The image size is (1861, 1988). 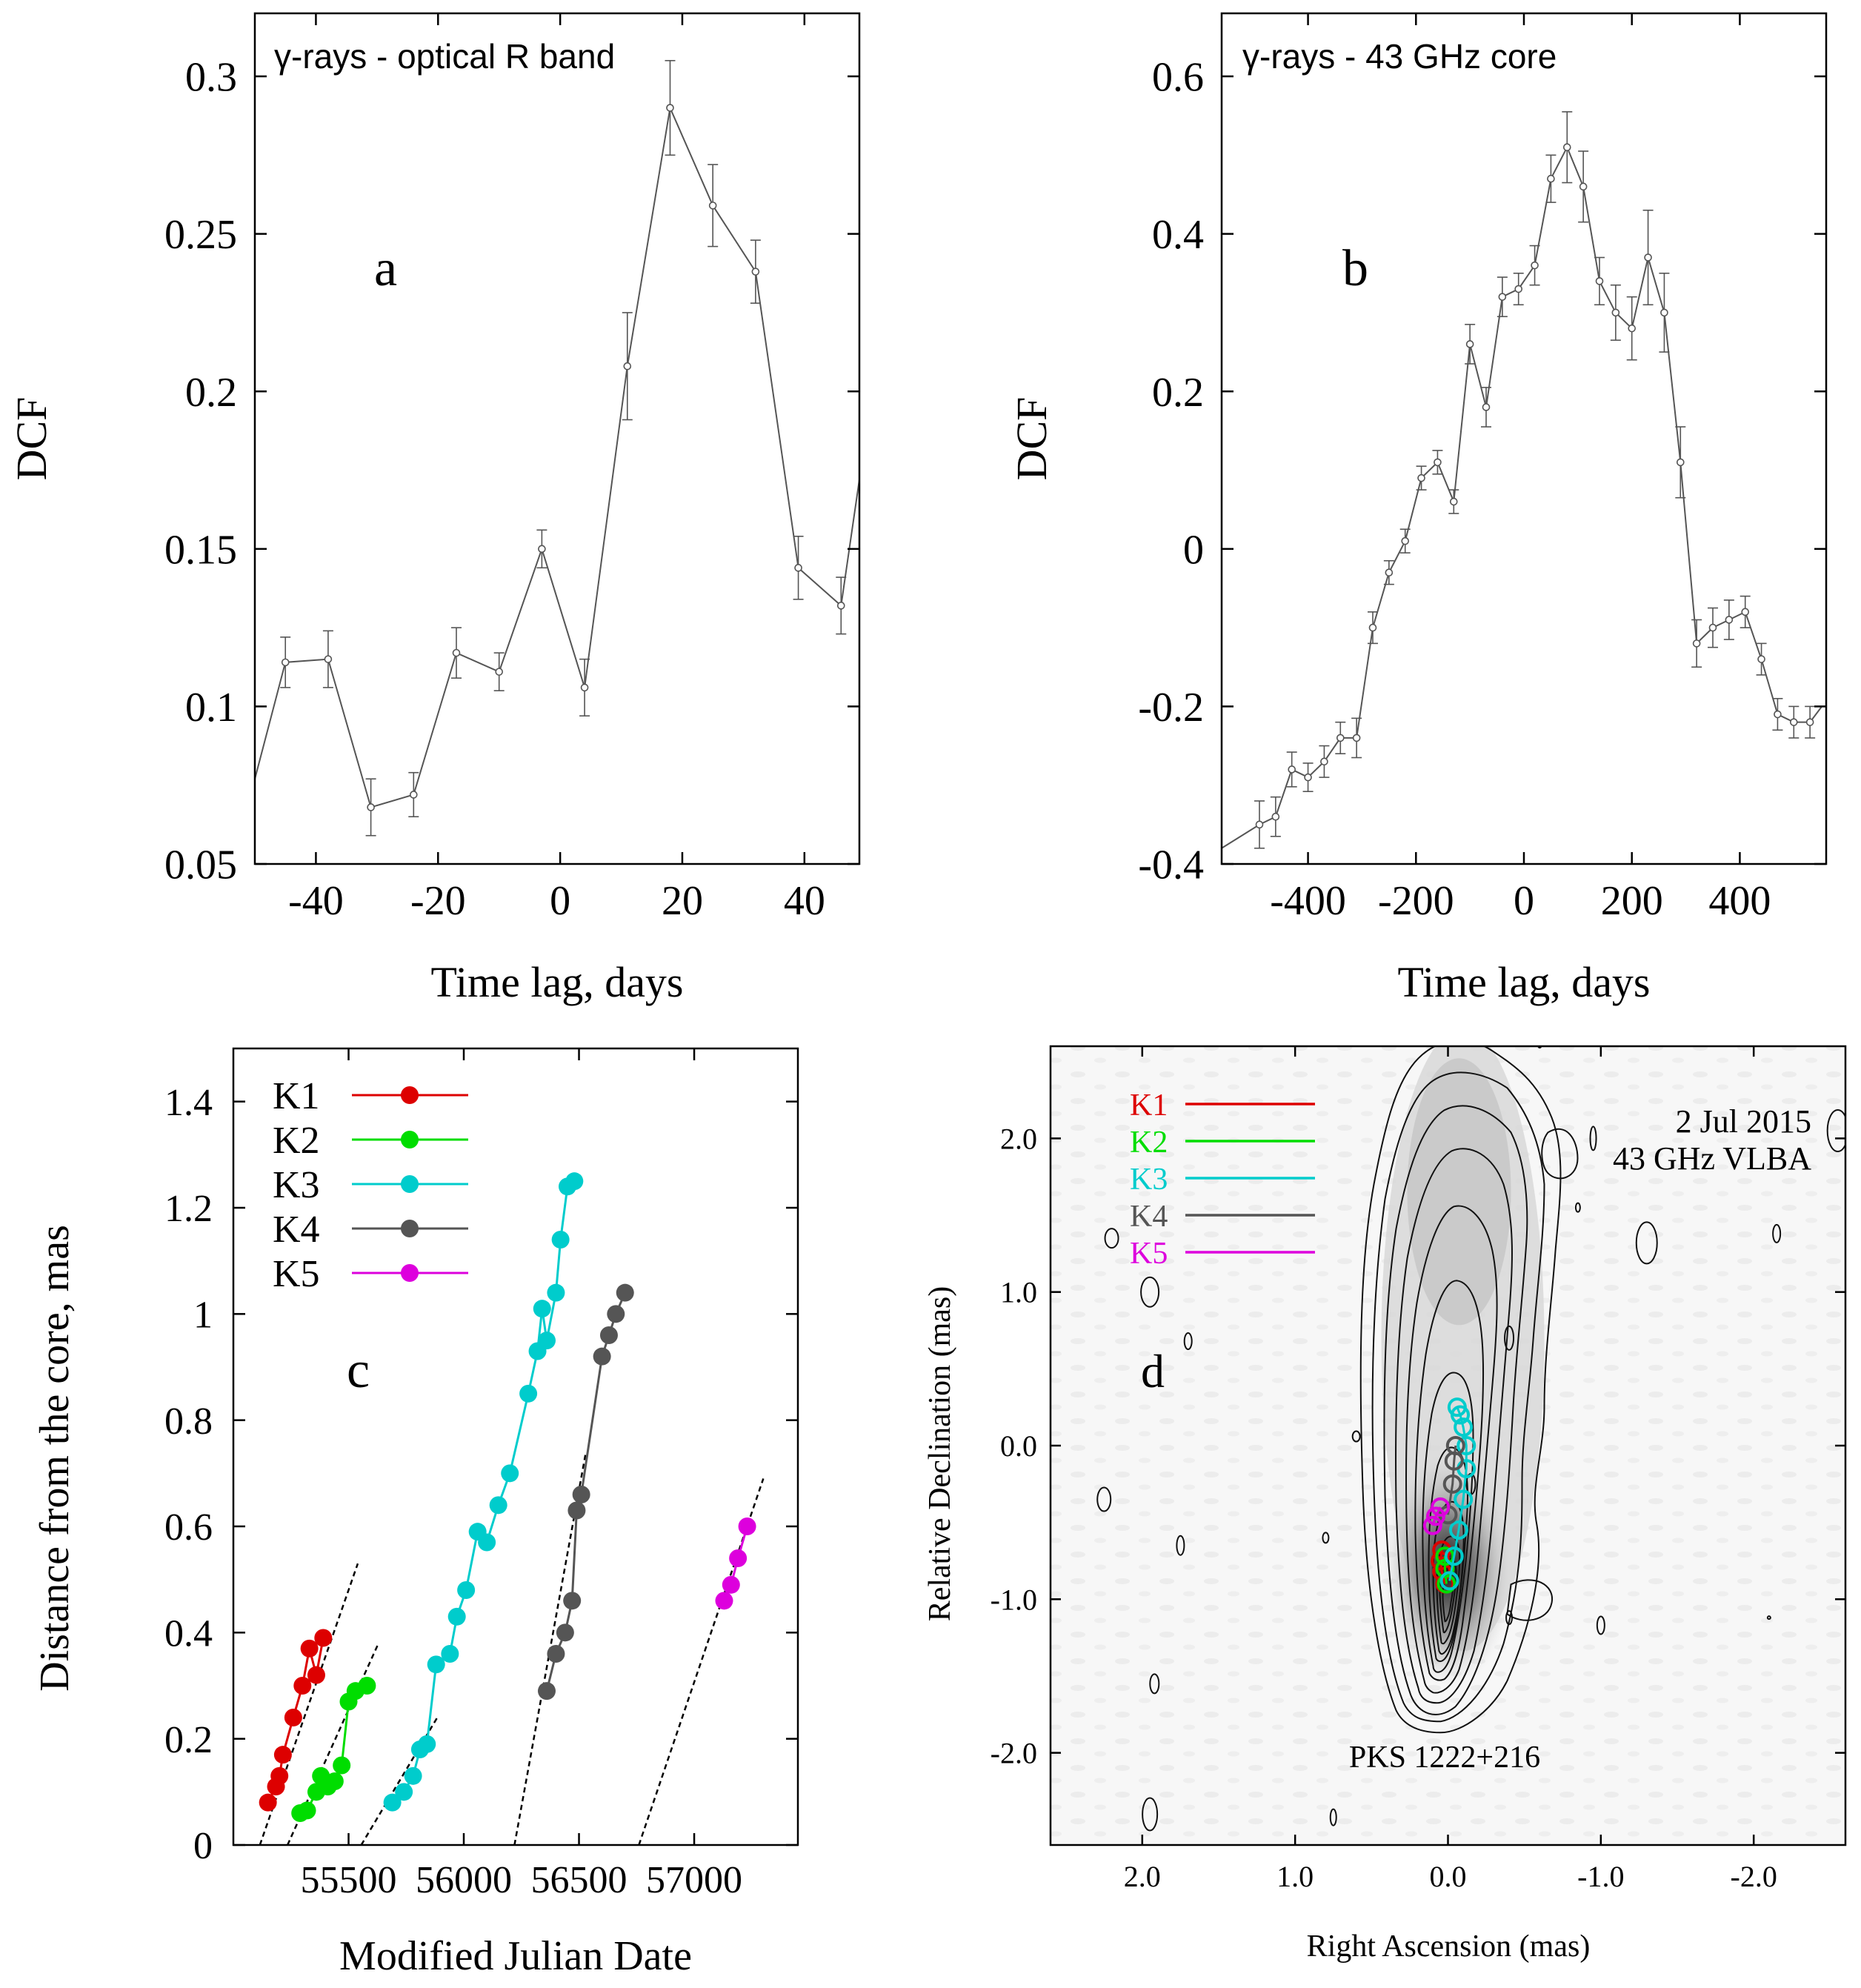 I want to click on panel-a-annotation: γ-rays - optical R band, so click(x=444, y=56).